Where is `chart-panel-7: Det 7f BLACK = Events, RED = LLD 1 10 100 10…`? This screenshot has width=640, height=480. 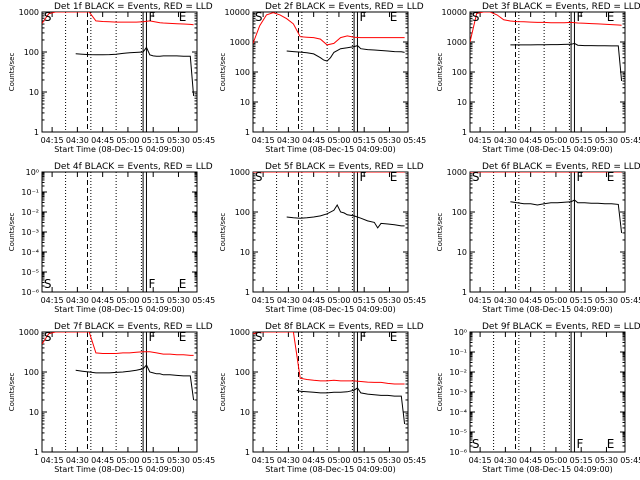 chart-panel-7: Det 7f BLACK = Events, RED = LLD 1 10 100 10… is located at coordinates (111, 398).